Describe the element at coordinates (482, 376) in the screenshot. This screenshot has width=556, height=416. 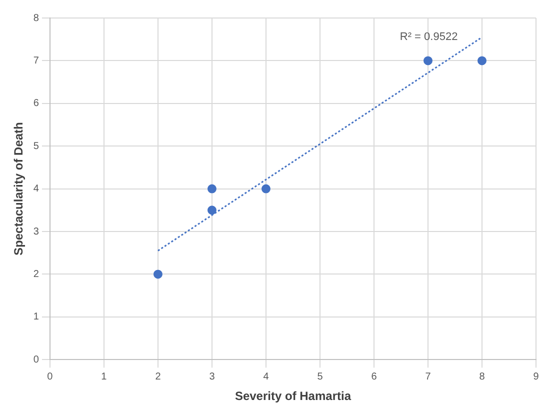
I see `x-tick-label: 8` at that location.